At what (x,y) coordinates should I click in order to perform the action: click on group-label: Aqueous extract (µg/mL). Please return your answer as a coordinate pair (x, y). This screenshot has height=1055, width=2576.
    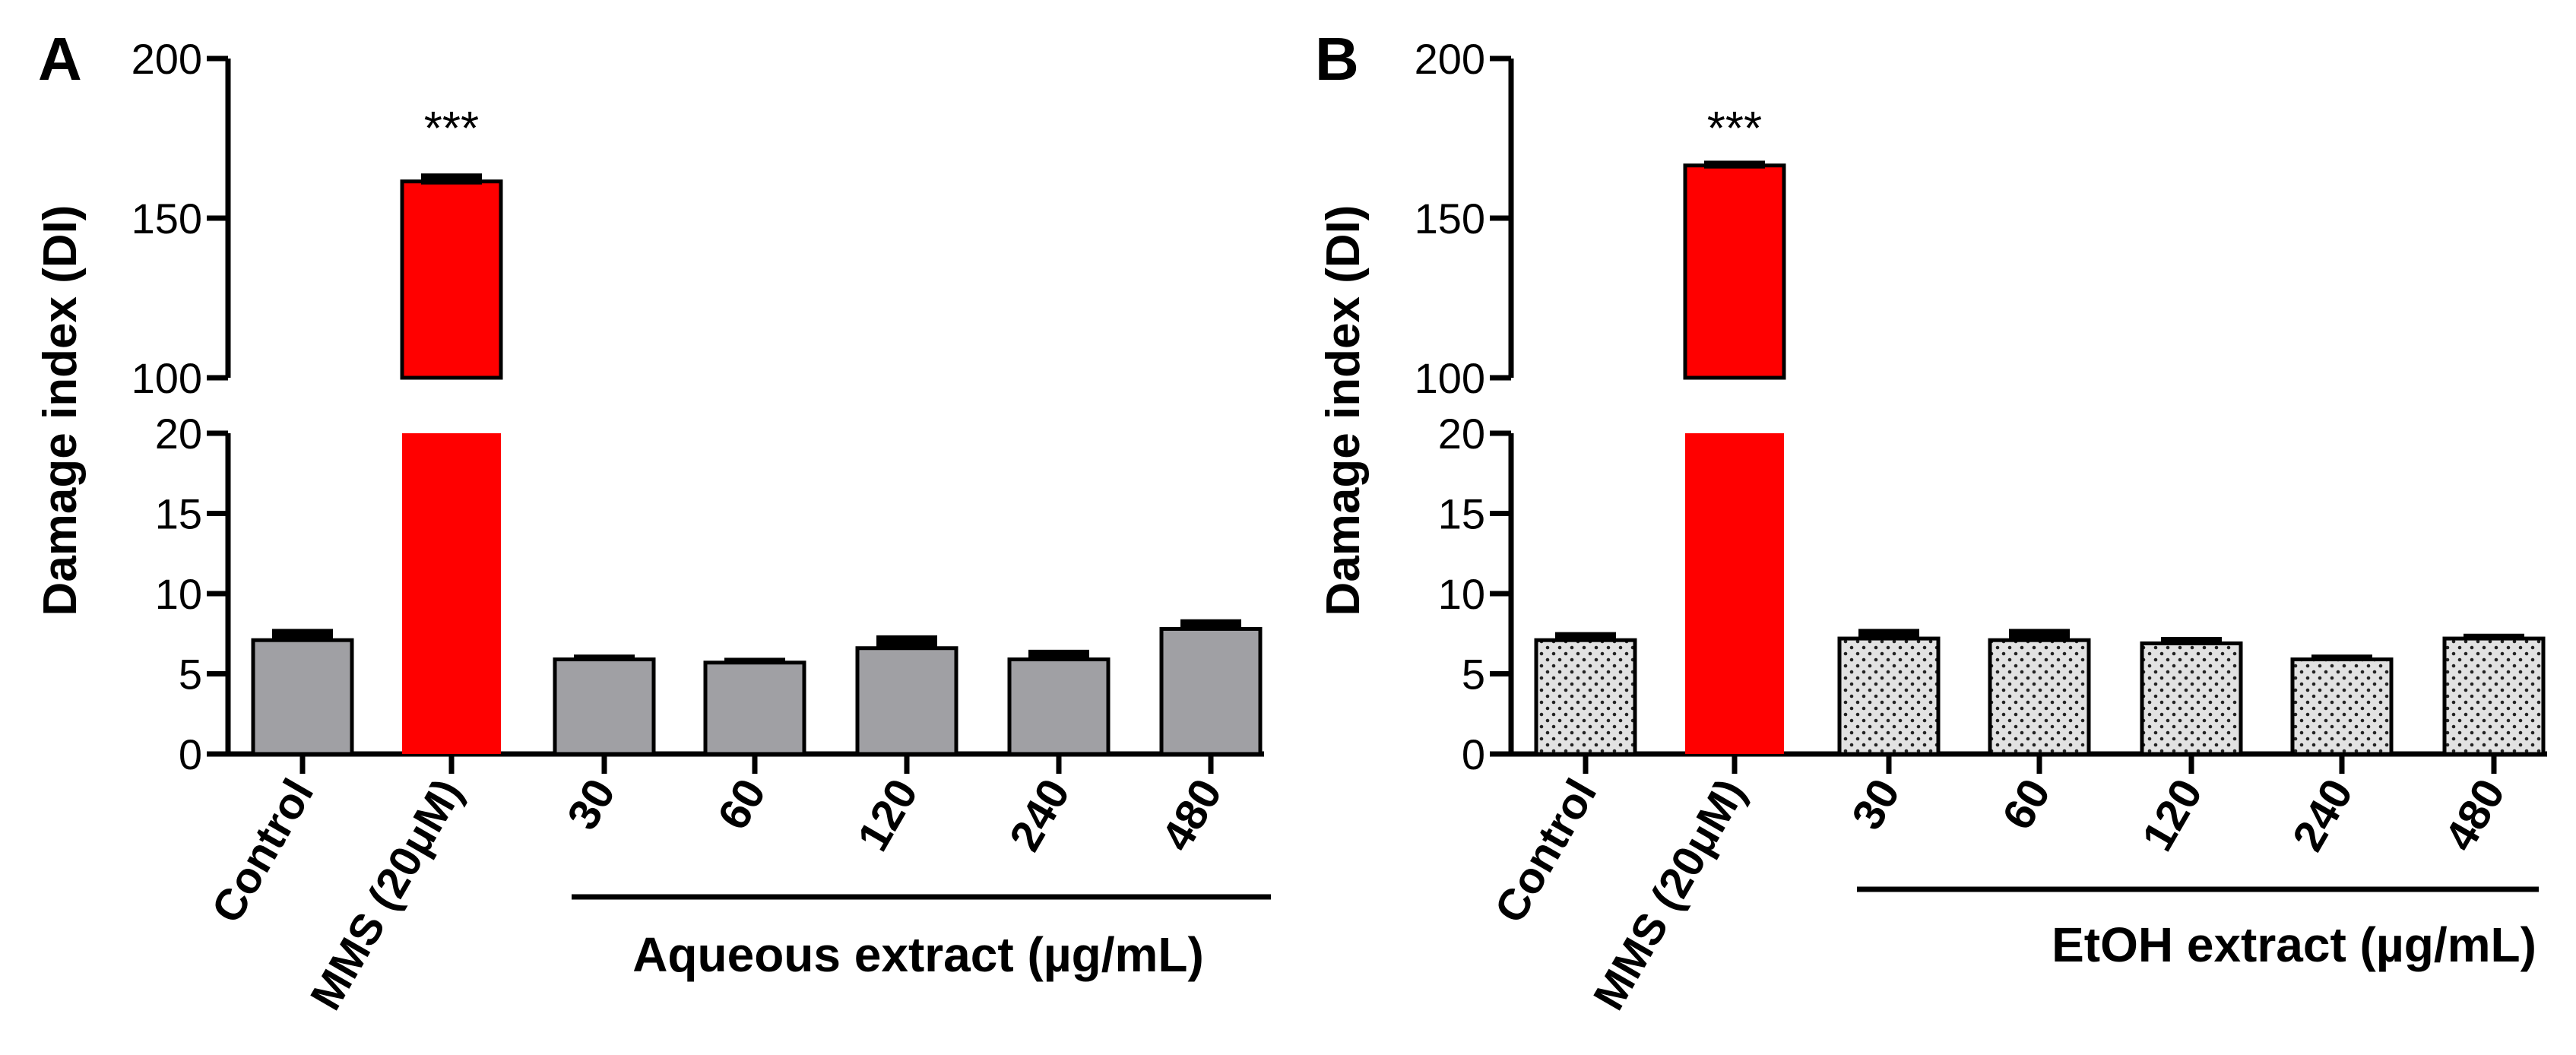
    Looking at the image, I should click on (918, 954).